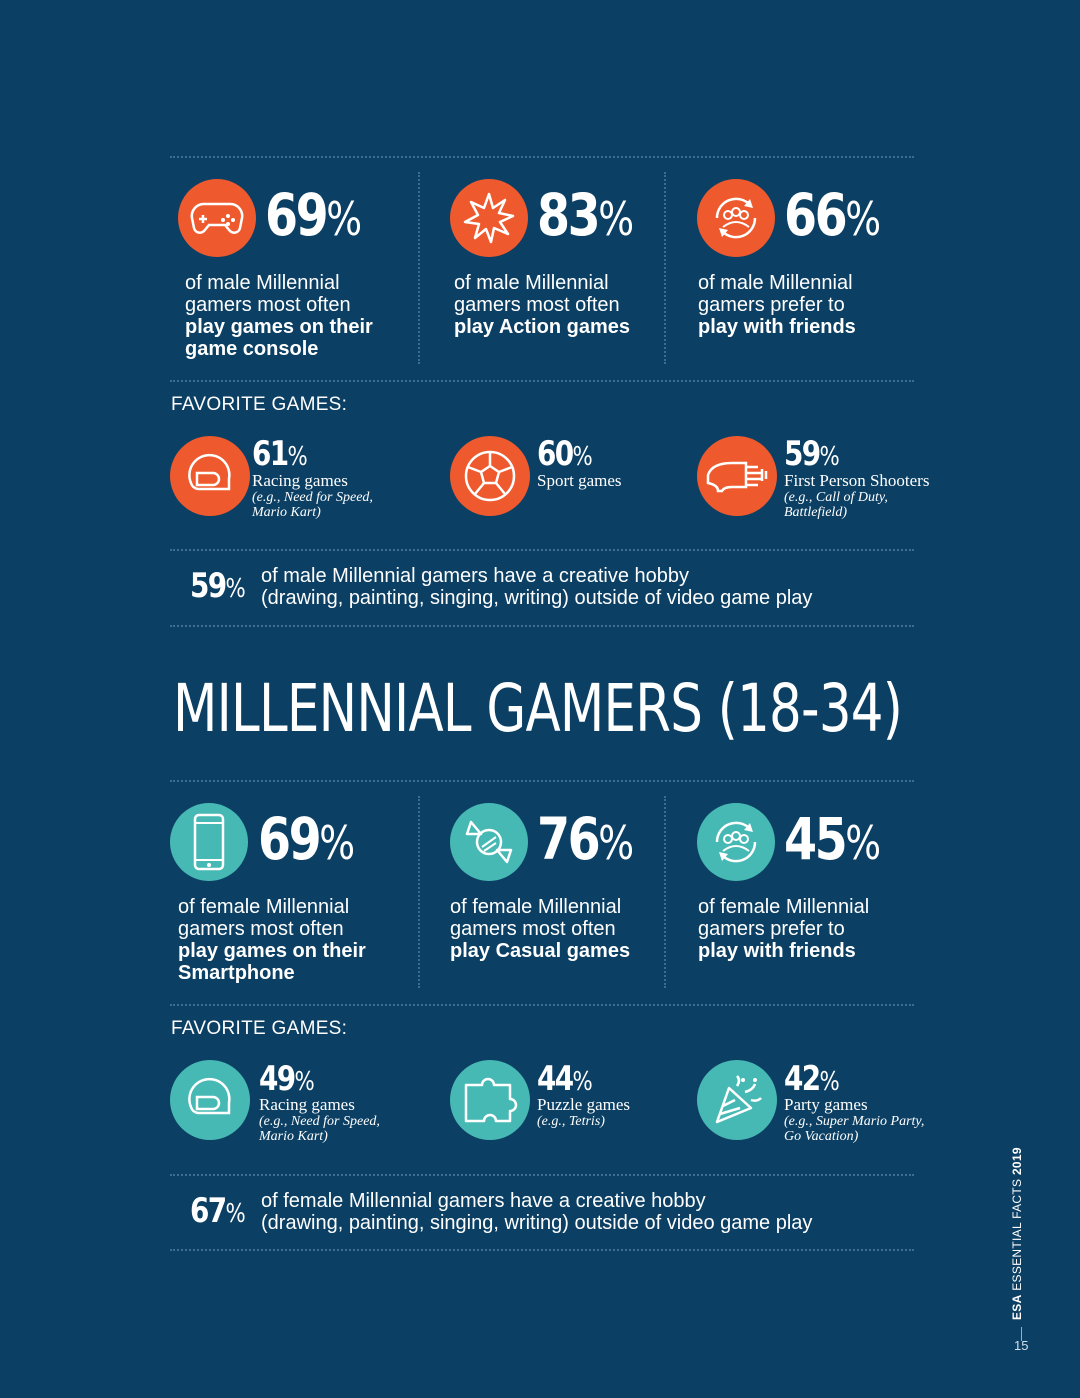  Describe the element at coordinates (287, 1079) in the screenshot. I see `game-value: 49%` at that location.